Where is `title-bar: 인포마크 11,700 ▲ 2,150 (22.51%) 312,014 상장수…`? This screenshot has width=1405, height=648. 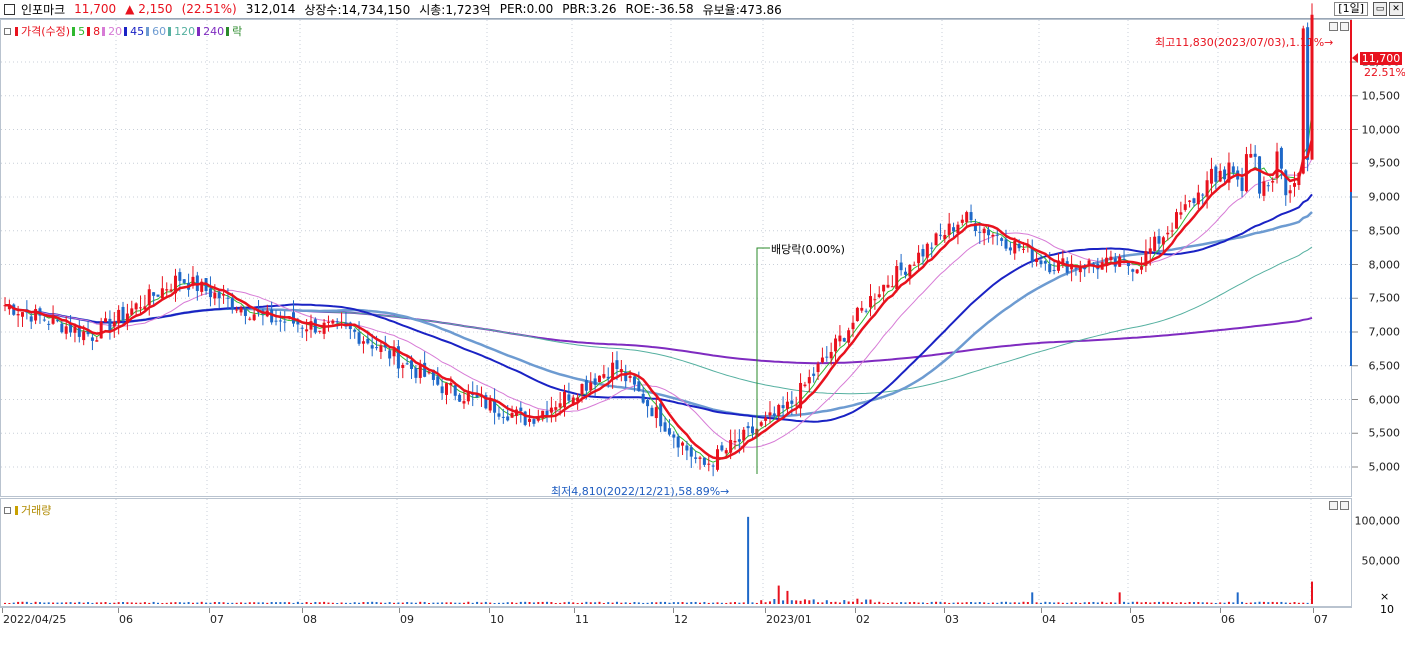 title-bar: 인포마크 11,700 ▲ 2,150 (22.51%) 312,014 상장수… is located at coordinates (702, 9).